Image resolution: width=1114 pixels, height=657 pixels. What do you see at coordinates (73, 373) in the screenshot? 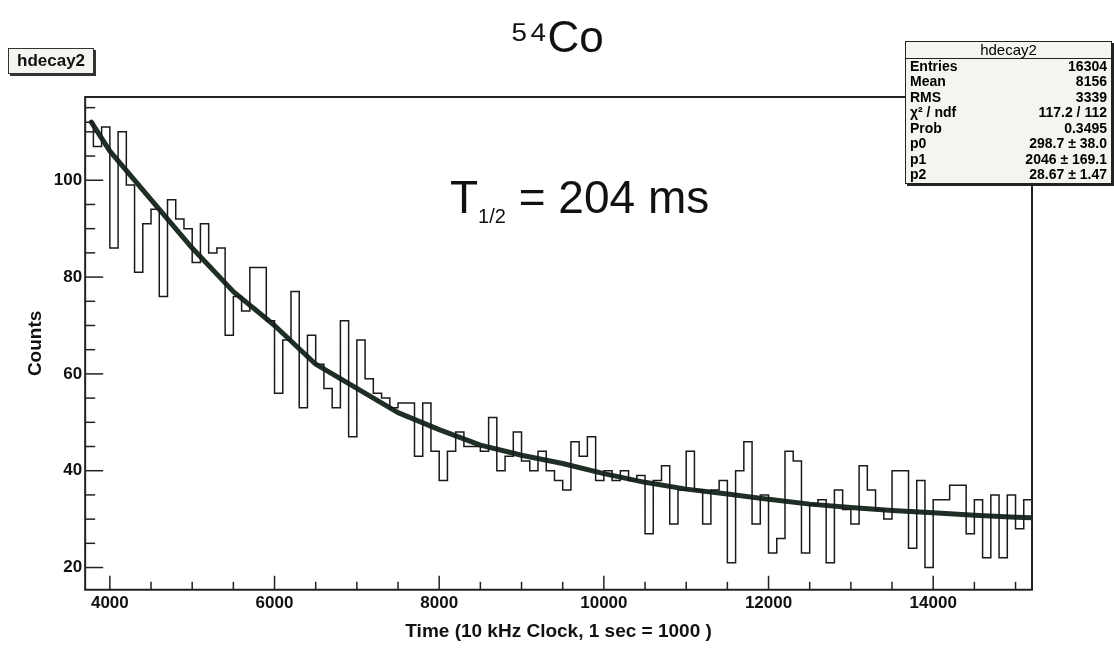
I see `y-tick-label: 60` at bounding box center [73, 373].